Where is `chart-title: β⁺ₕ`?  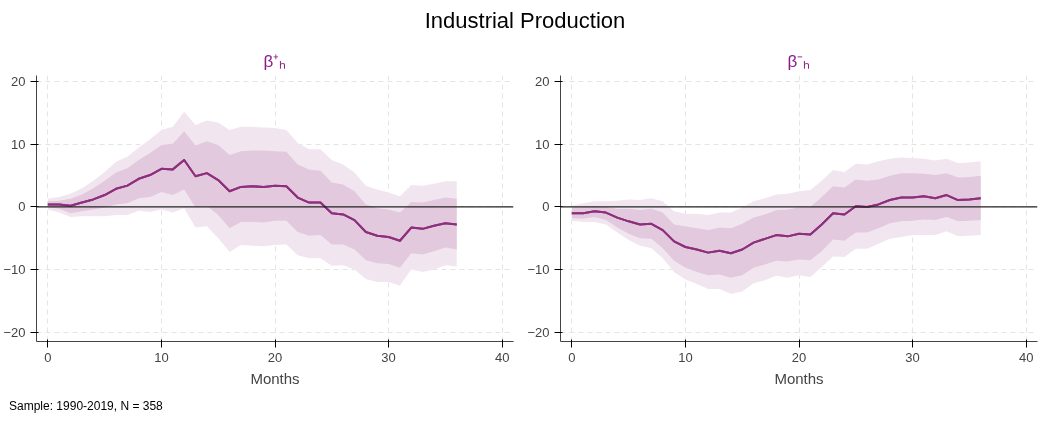 chart-title: β⁺ₕ is located at coordinates (275, 61).